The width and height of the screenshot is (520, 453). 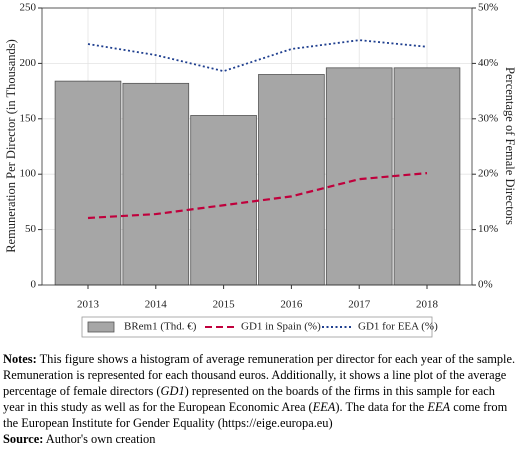 What do you see at coordinates (28, 63) in the screenshot?
I see `y-tick-label: 200` at bounding box center [28, 63].